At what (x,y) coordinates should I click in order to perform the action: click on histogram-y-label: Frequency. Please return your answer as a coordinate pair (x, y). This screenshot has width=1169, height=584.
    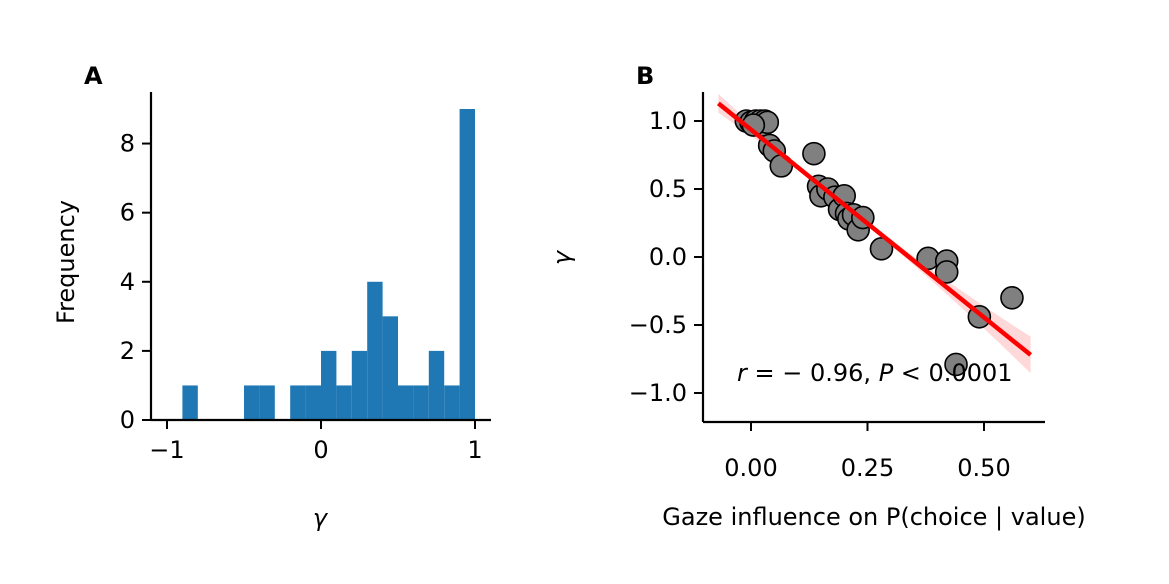
    Looking at the image, I should click on (66, 262).